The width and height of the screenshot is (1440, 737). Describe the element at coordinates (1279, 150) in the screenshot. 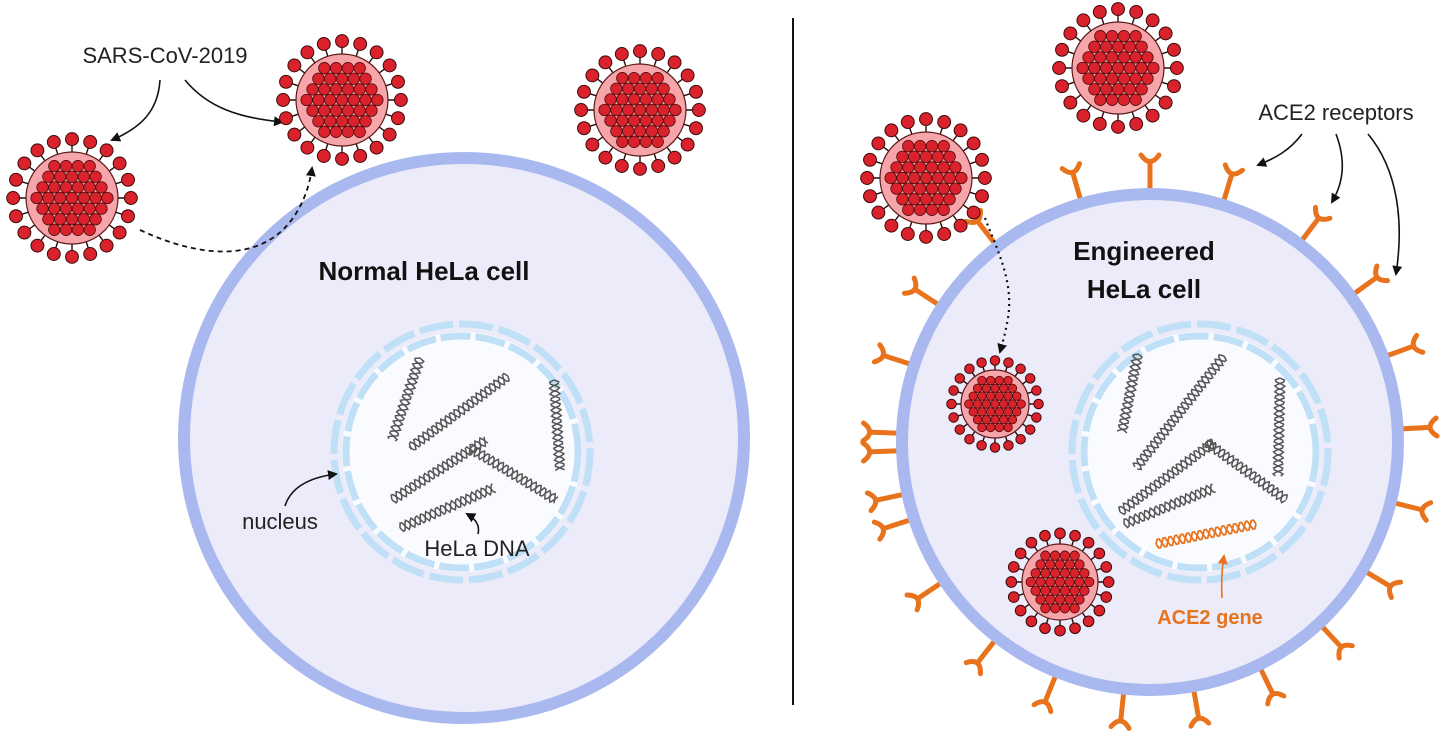

I see `arrow-ace2-to-receptor1` at that location.